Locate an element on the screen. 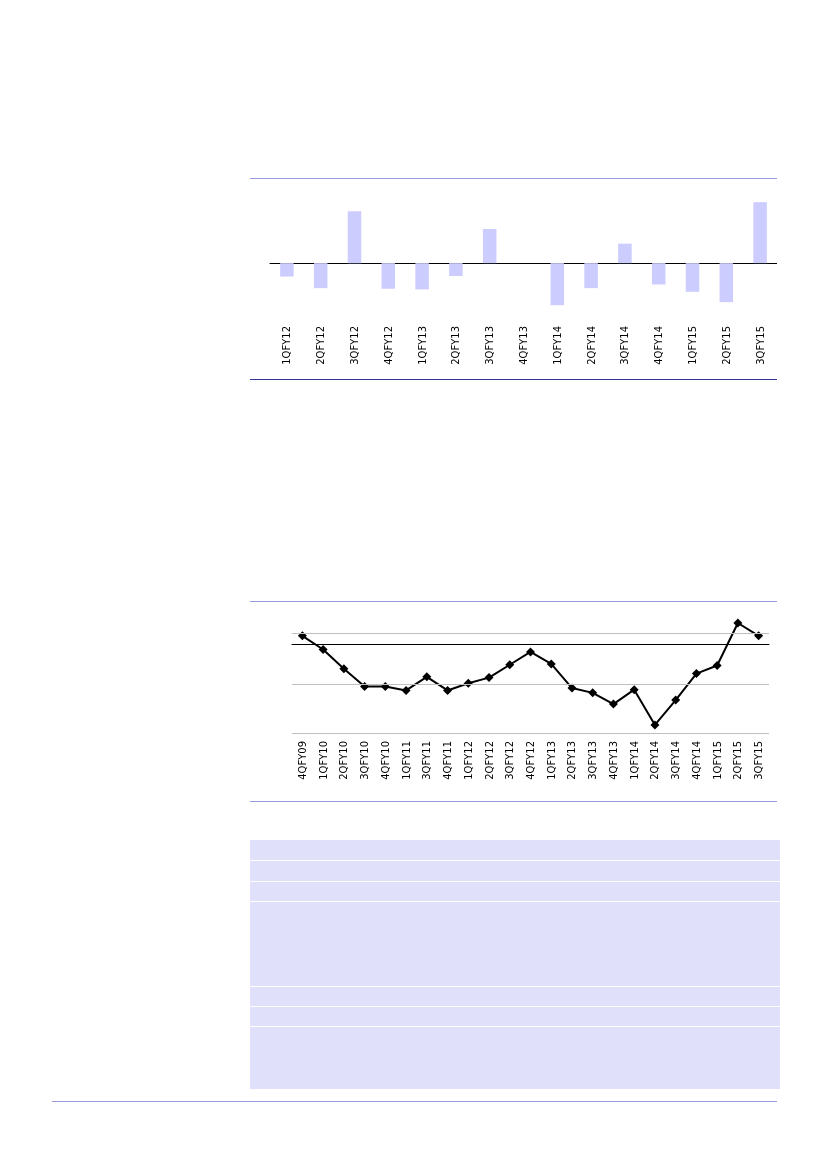 The height and width of the screenshot is (1169, 827). x-tick-label: 4QFY10 is located at coordinates (385, 760).